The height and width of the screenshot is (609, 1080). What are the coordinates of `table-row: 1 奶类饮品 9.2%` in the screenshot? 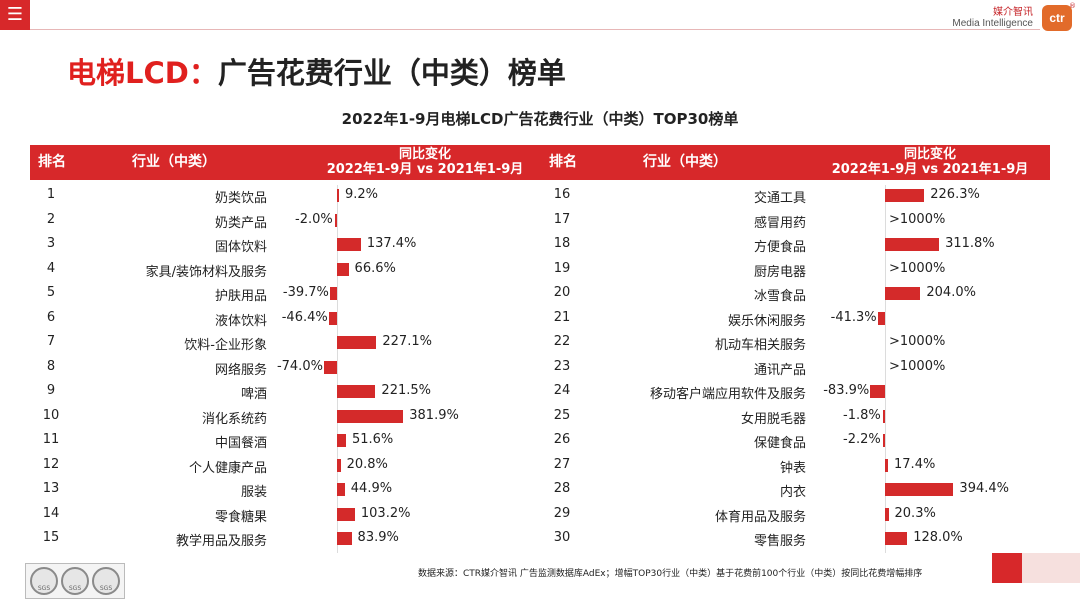 It's located at (540, 195).